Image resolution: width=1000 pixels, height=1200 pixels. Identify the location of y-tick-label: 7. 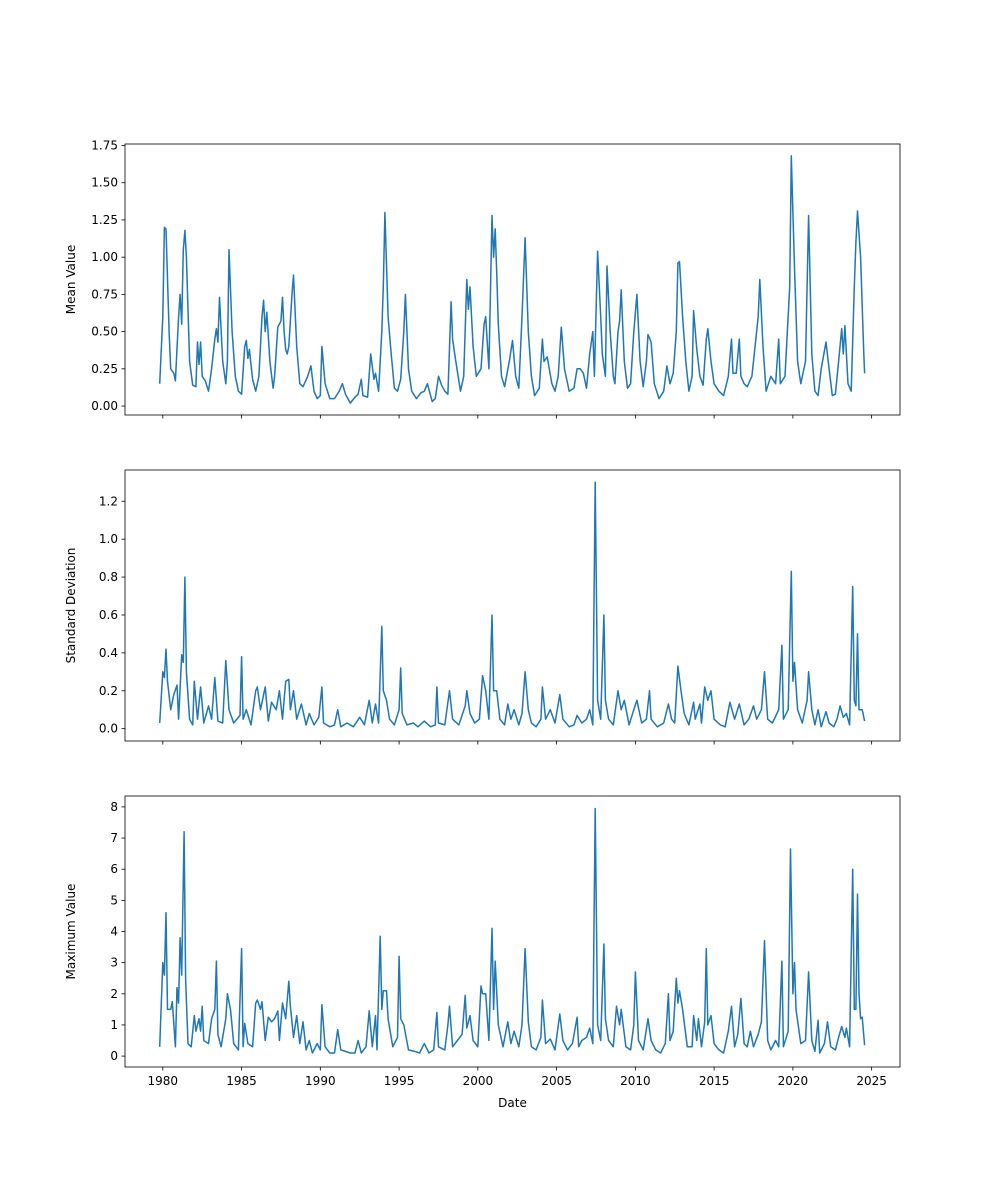
(114, 838).